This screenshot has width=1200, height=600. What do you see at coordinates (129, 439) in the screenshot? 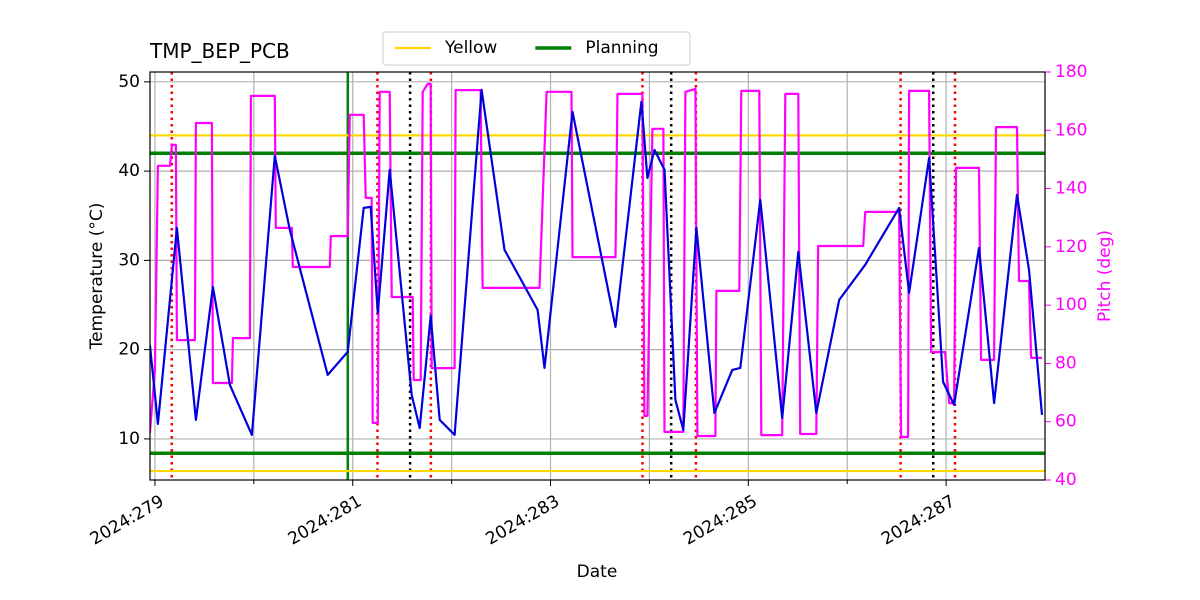
I see `y-tick-label: 10` at bounding box center [129, 439].